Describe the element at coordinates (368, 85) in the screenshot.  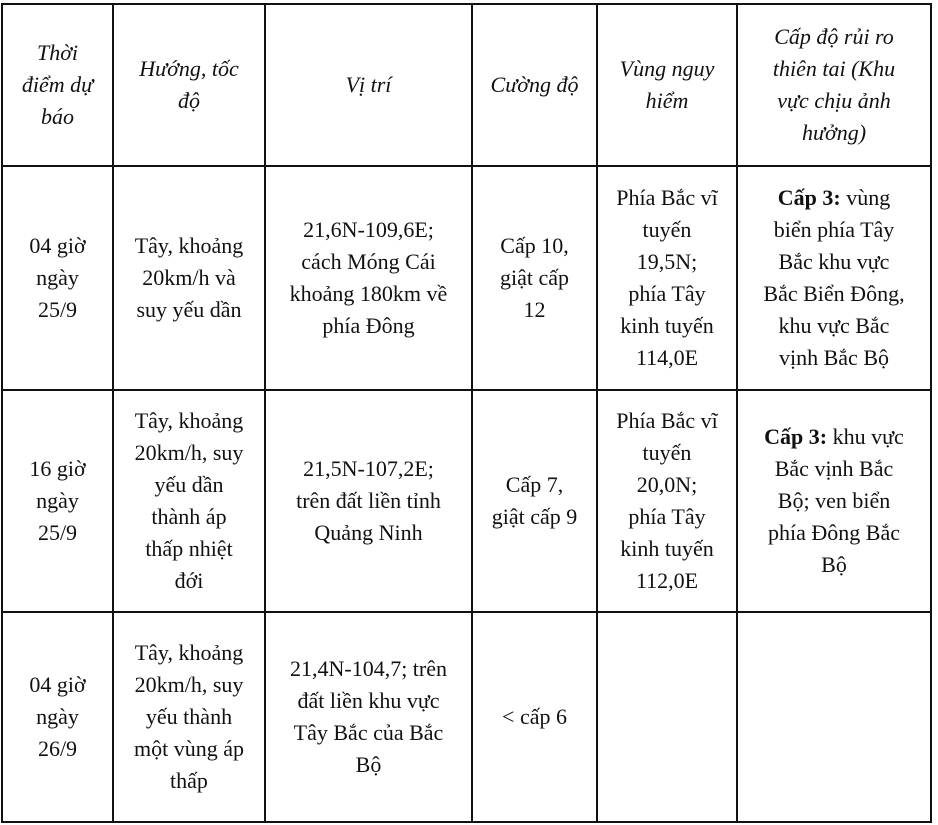
I see `header-position: Vị trí` at that location.